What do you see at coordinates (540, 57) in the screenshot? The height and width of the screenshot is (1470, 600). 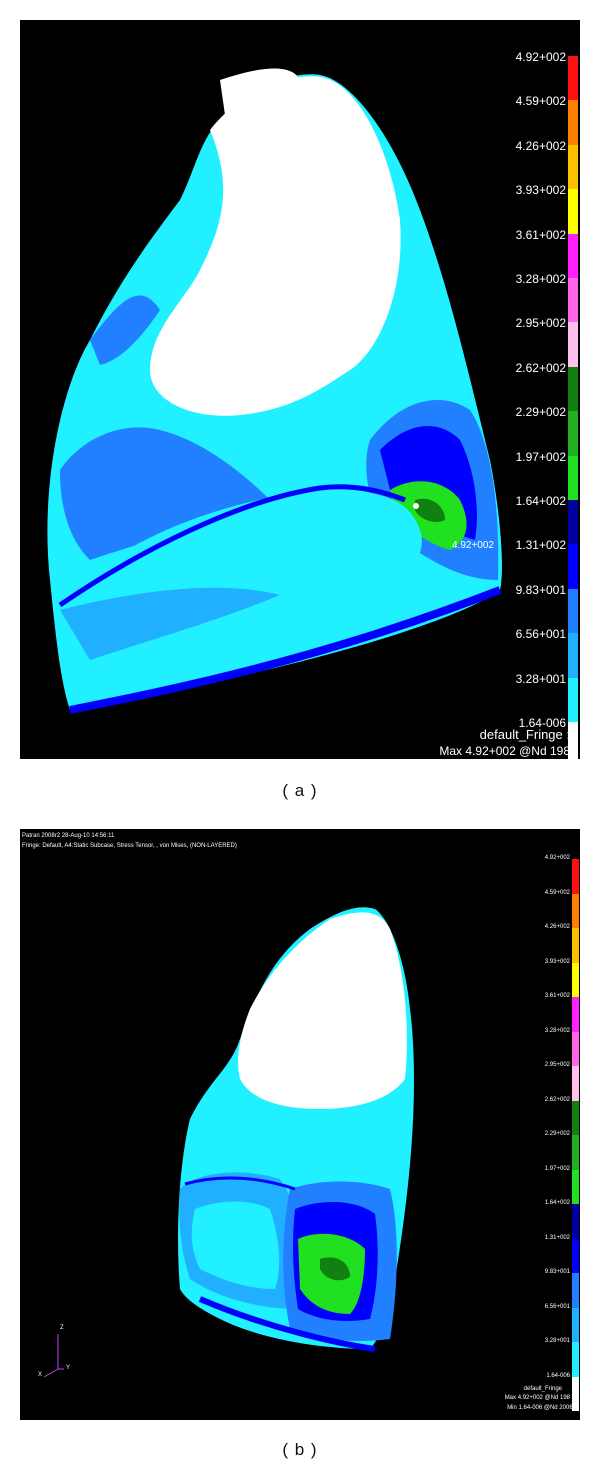 I see `a-legend-label: 4.92+002` at bounding box center [540, 57].